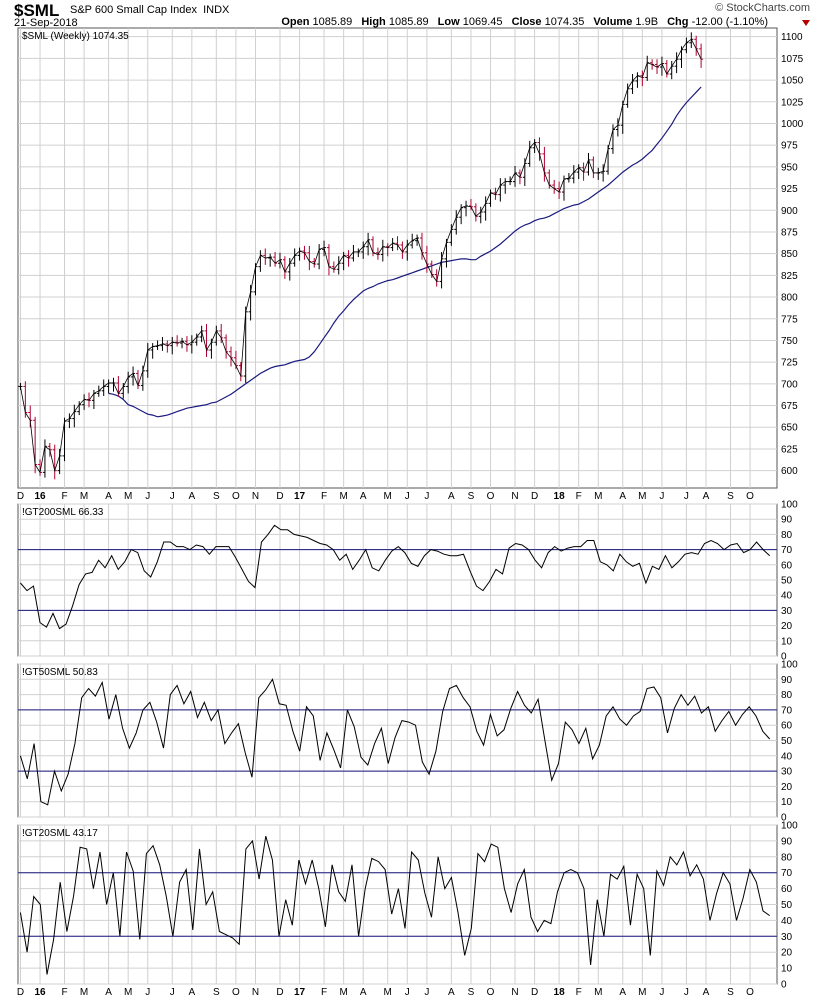 This screenshot has height=1000, width=820. Describe the element at coordinates (789, 406) in the screenshot. I see `y-tick-label: 675` at that location.